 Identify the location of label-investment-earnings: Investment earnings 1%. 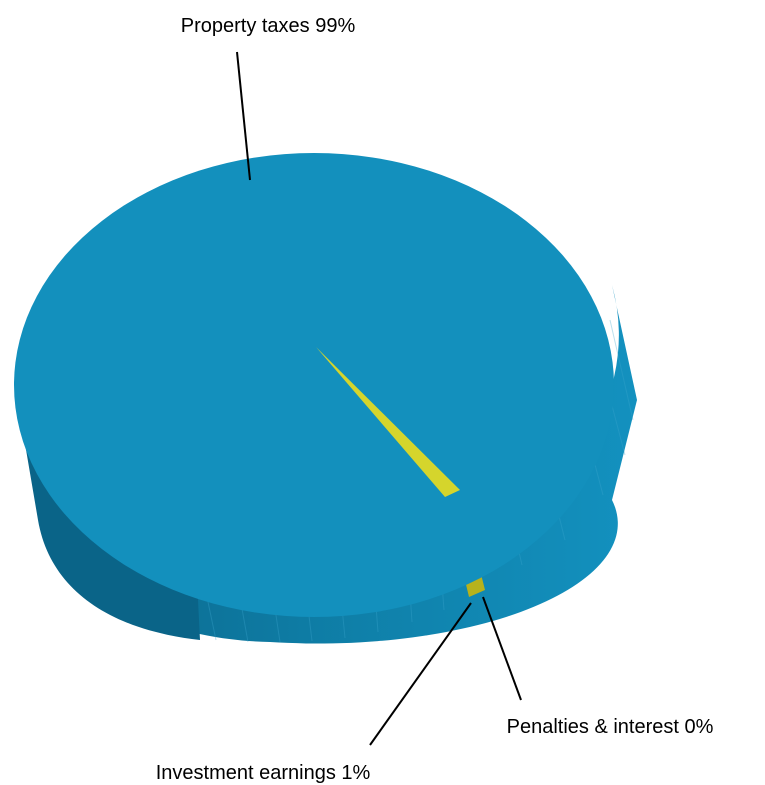
(263, 773).